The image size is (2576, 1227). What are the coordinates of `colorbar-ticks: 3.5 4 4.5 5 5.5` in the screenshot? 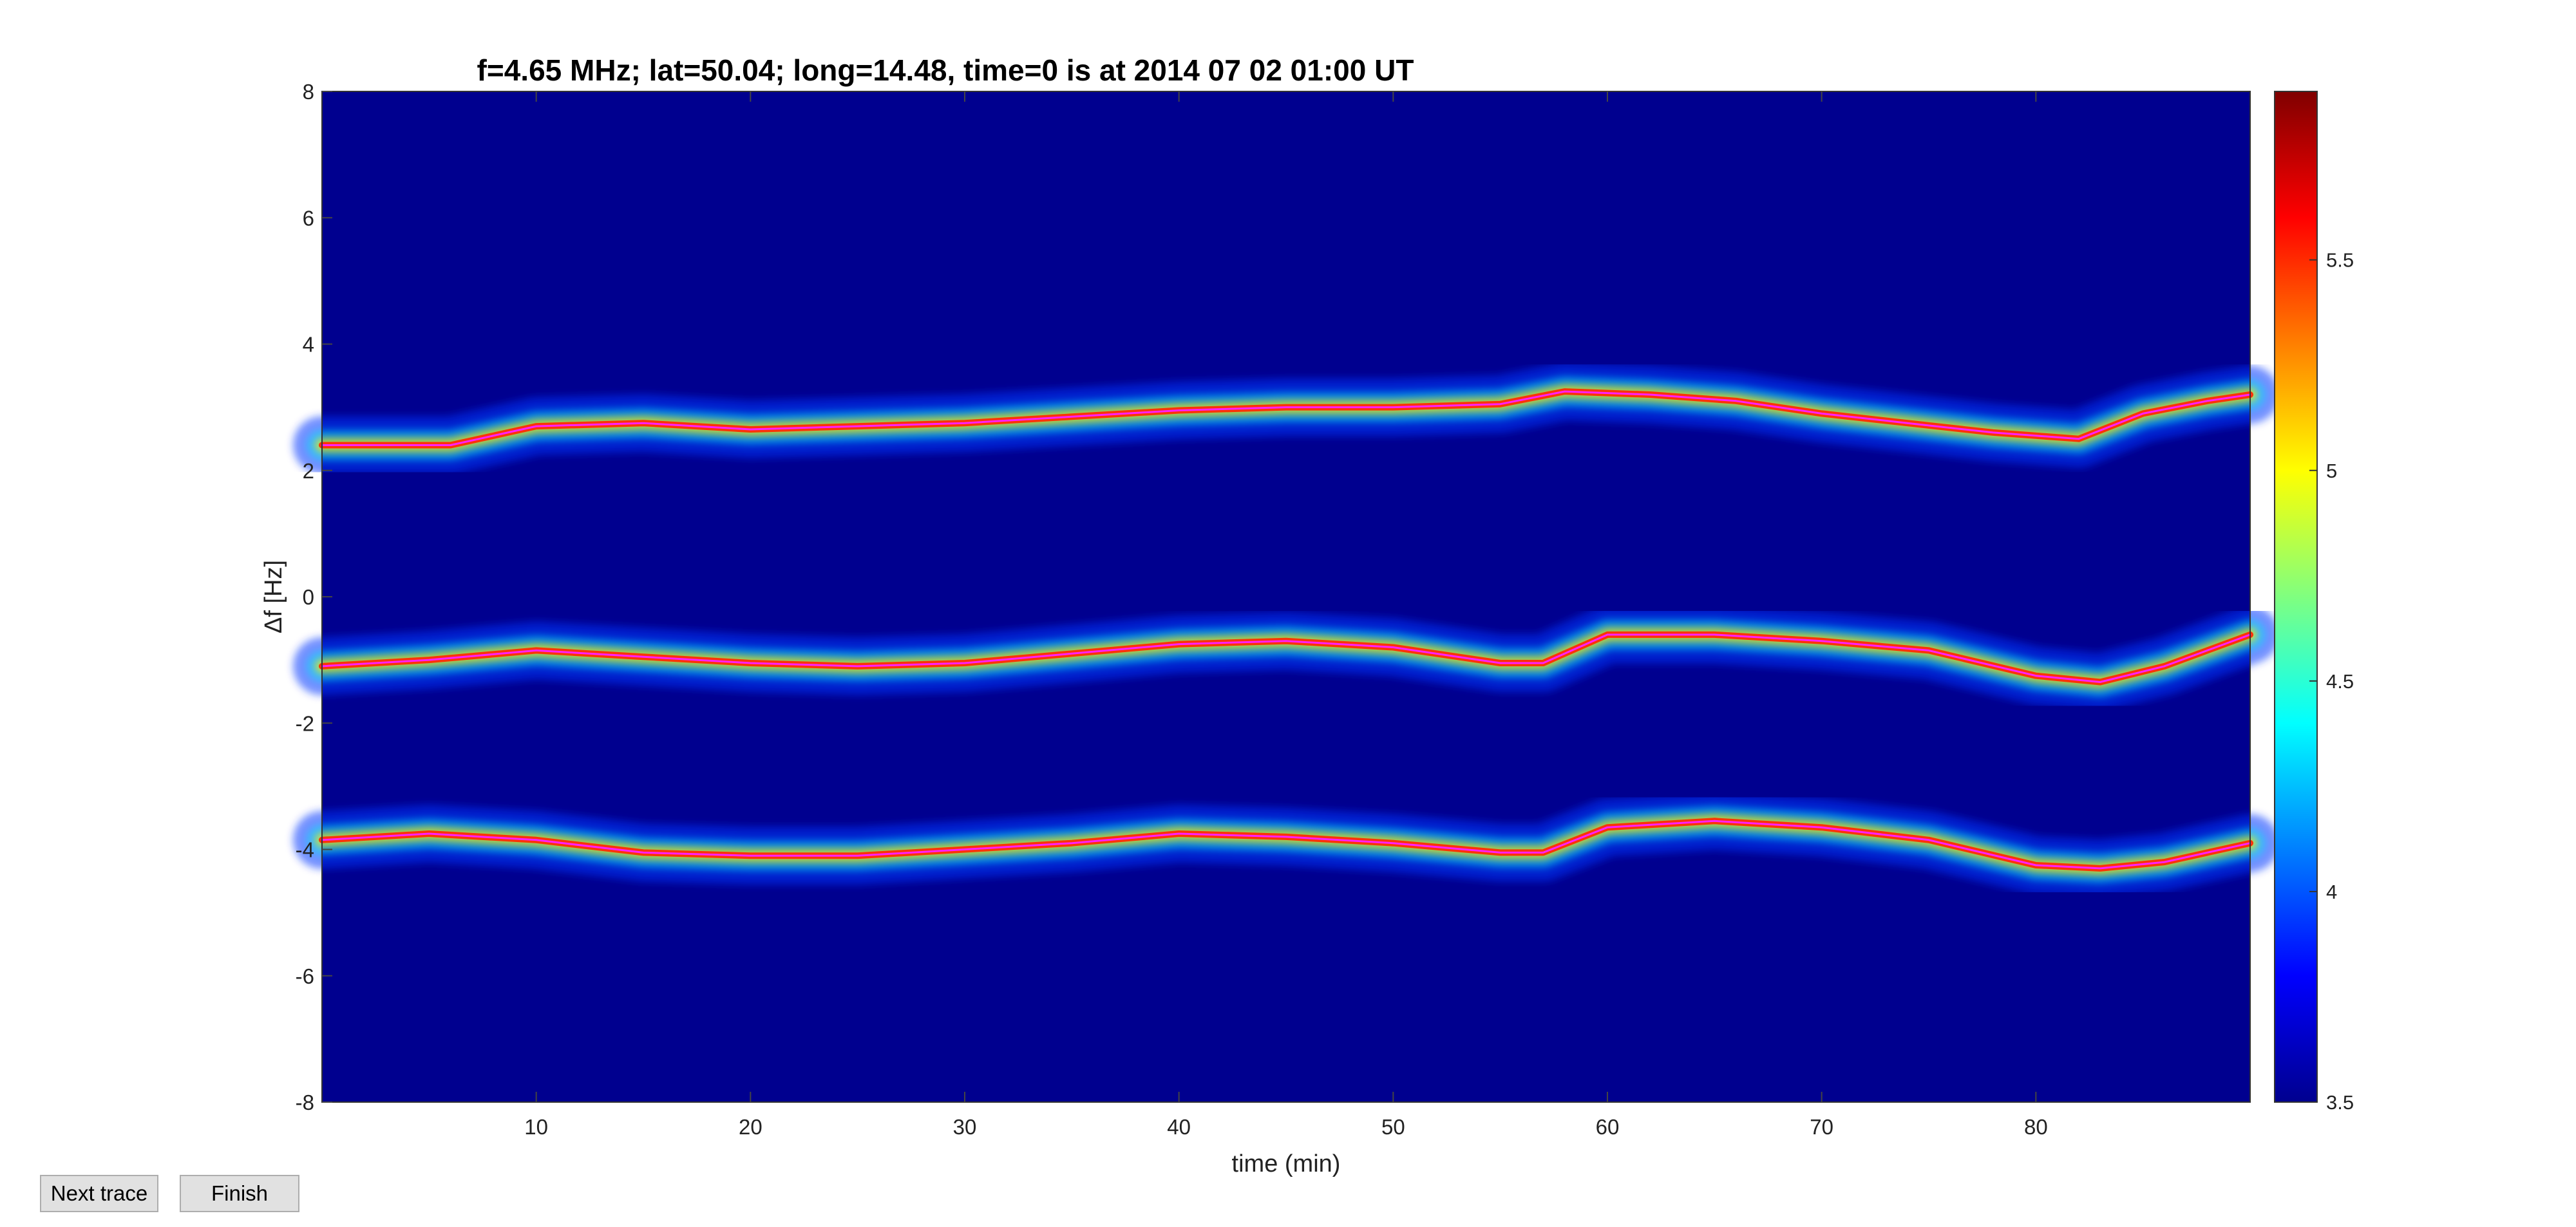 It's located at (2331, 681).